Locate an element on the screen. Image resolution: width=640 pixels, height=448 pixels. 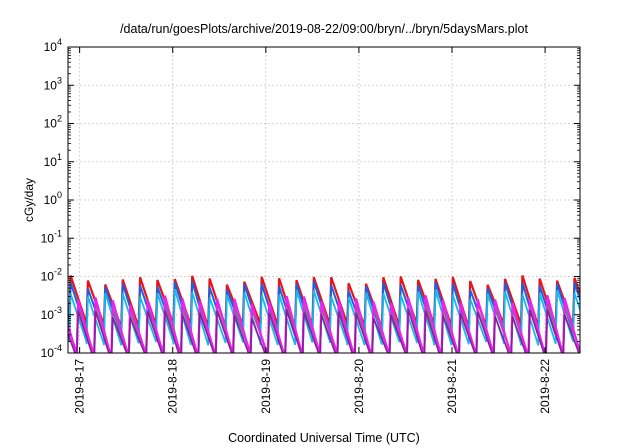
y-tick-label: 10⁴ is located at coordinates (53, 45).